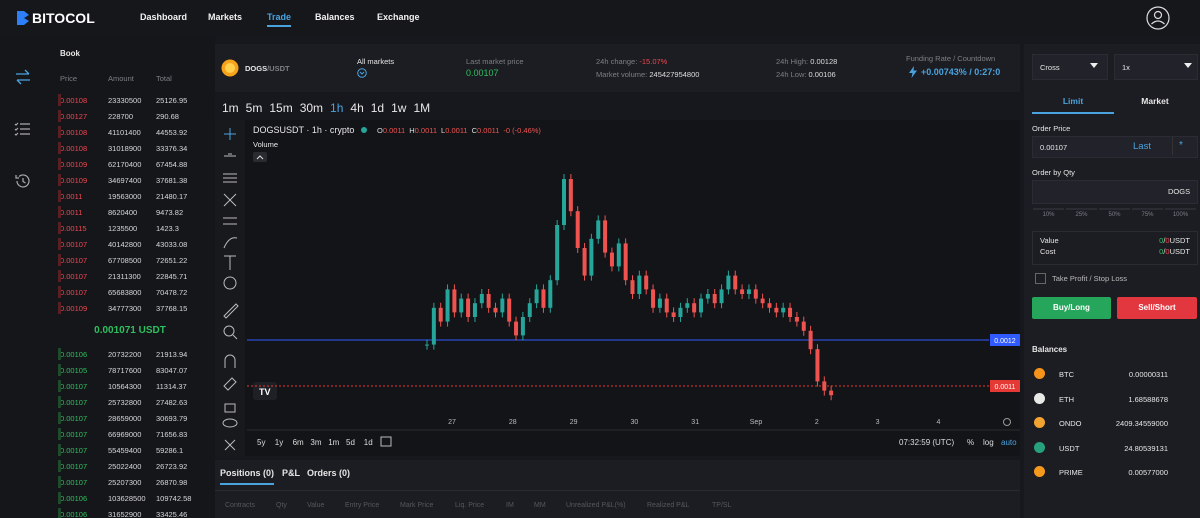 The image size is (1200, 518). What do you see at coordinates (73, 228) in the screenshot?
I see `book-price: 0.00115` at bounding box center [73, 228].